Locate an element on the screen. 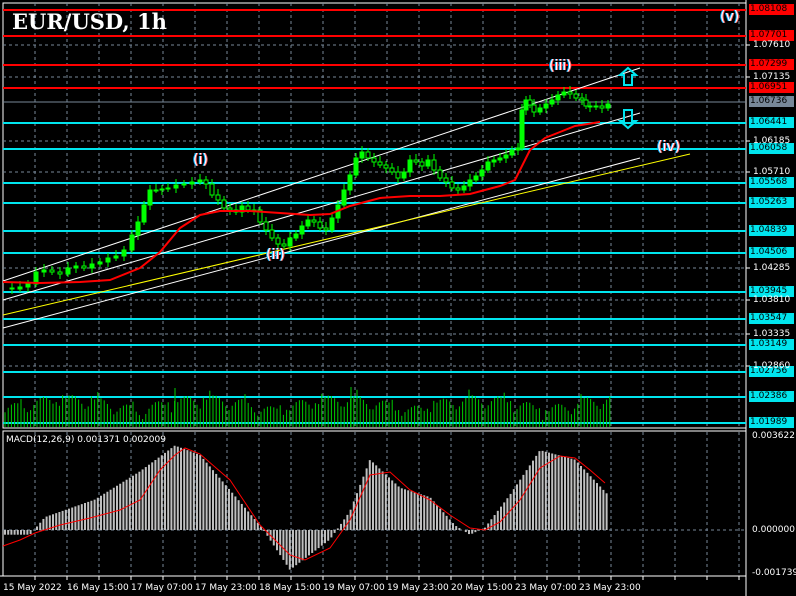 The width and height of the screenshot is (796, 596). price-axis-tick: 1.02860 is located at coordinates (772, 366).